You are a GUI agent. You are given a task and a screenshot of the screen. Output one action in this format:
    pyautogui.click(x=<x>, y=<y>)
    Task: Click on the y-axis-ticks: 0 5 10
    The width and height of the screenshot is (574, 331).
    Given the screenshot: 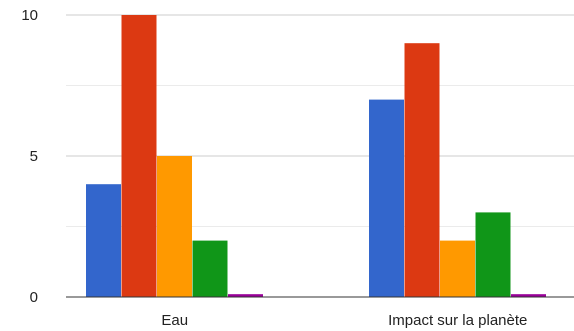 What is the action you would take?
    pyautogui.click(x=29, y=156)
    